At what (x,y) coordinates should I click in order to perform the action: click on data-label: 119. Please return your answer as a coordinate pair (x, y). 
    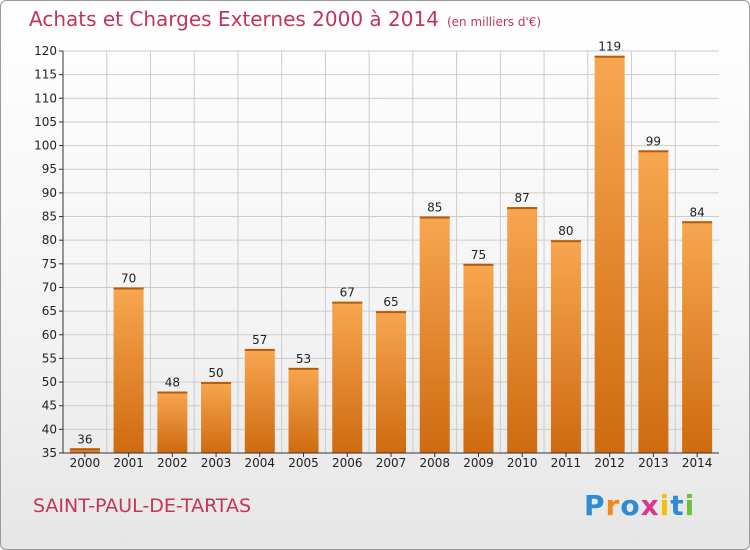
    Looking at the image, I should click on (609, 47).